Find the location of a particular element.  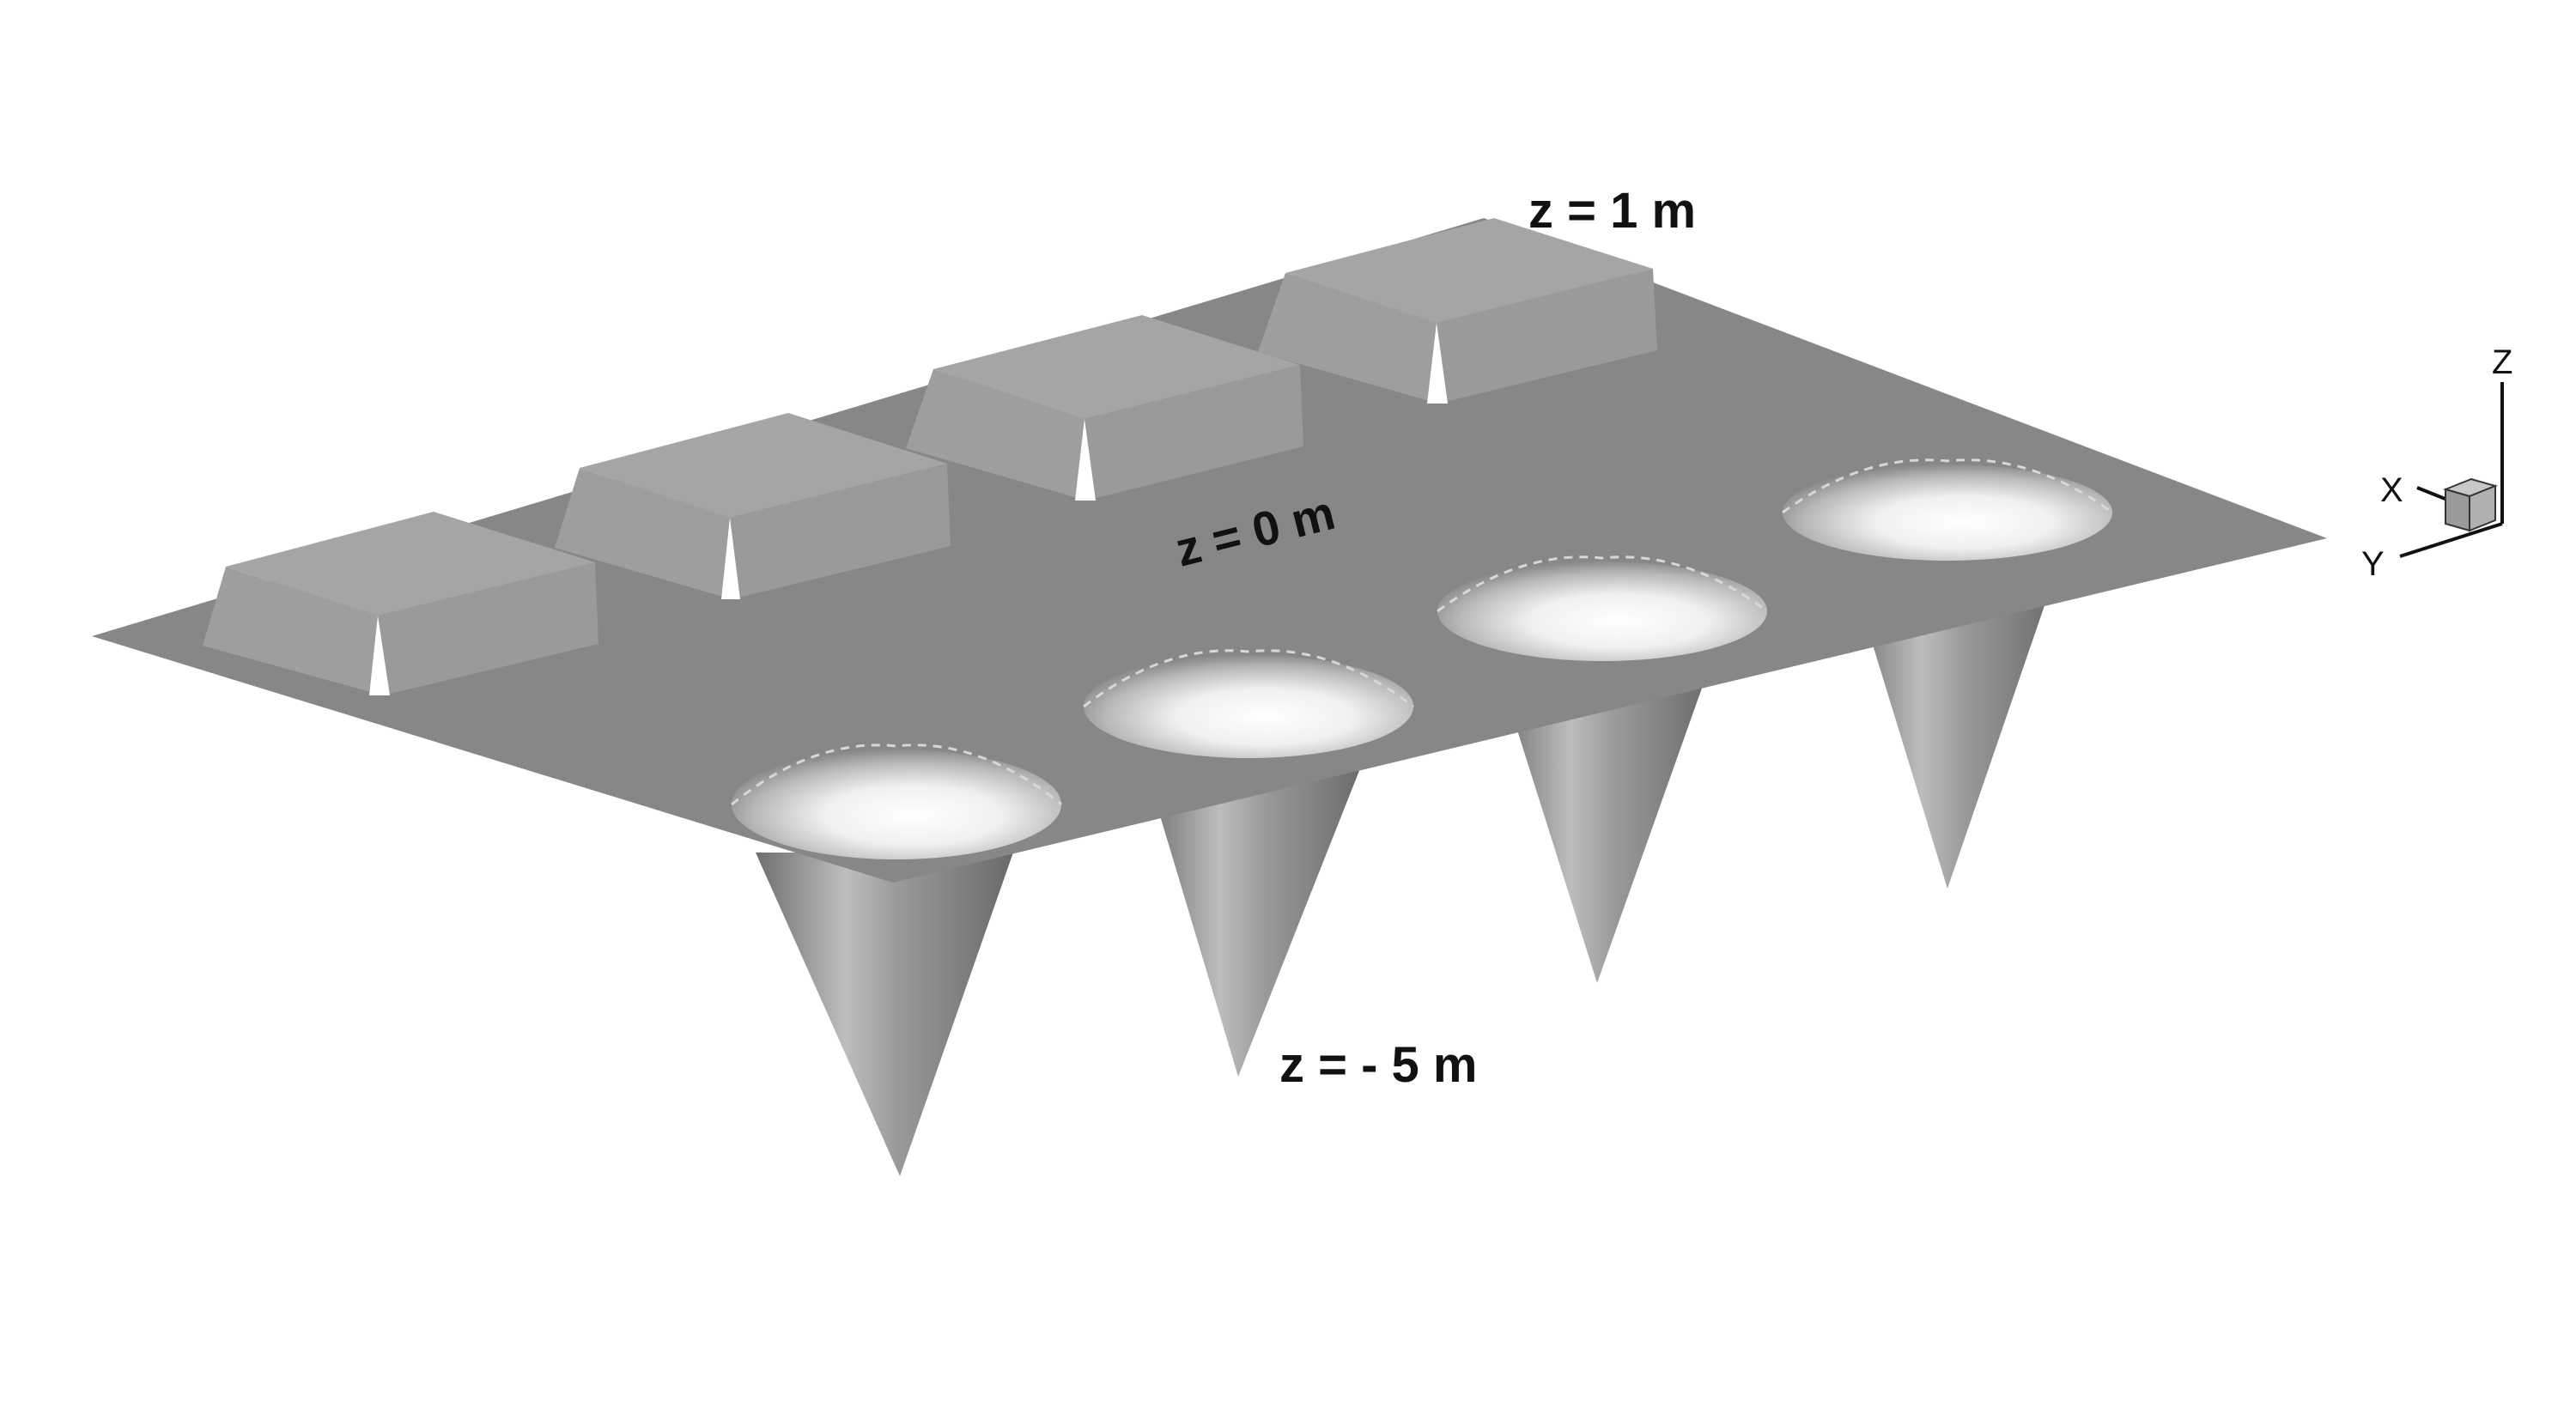

axis-label-z: Z is located at coordinates (2502, 362).